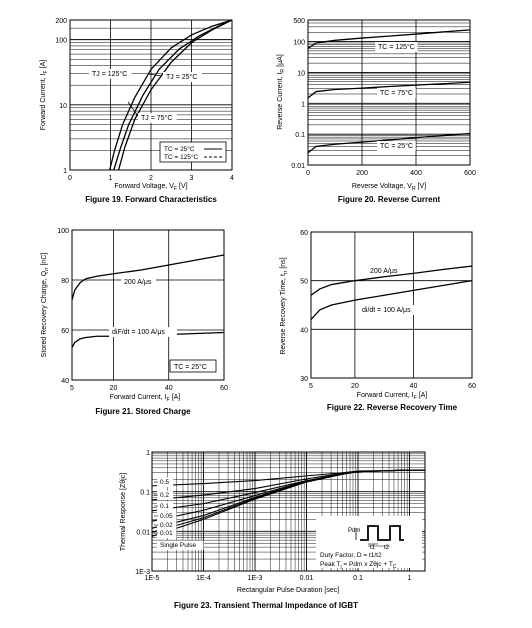  I want to click on fig20-xlabel: Reverse Voltage, VR [V], so click(389, 187).